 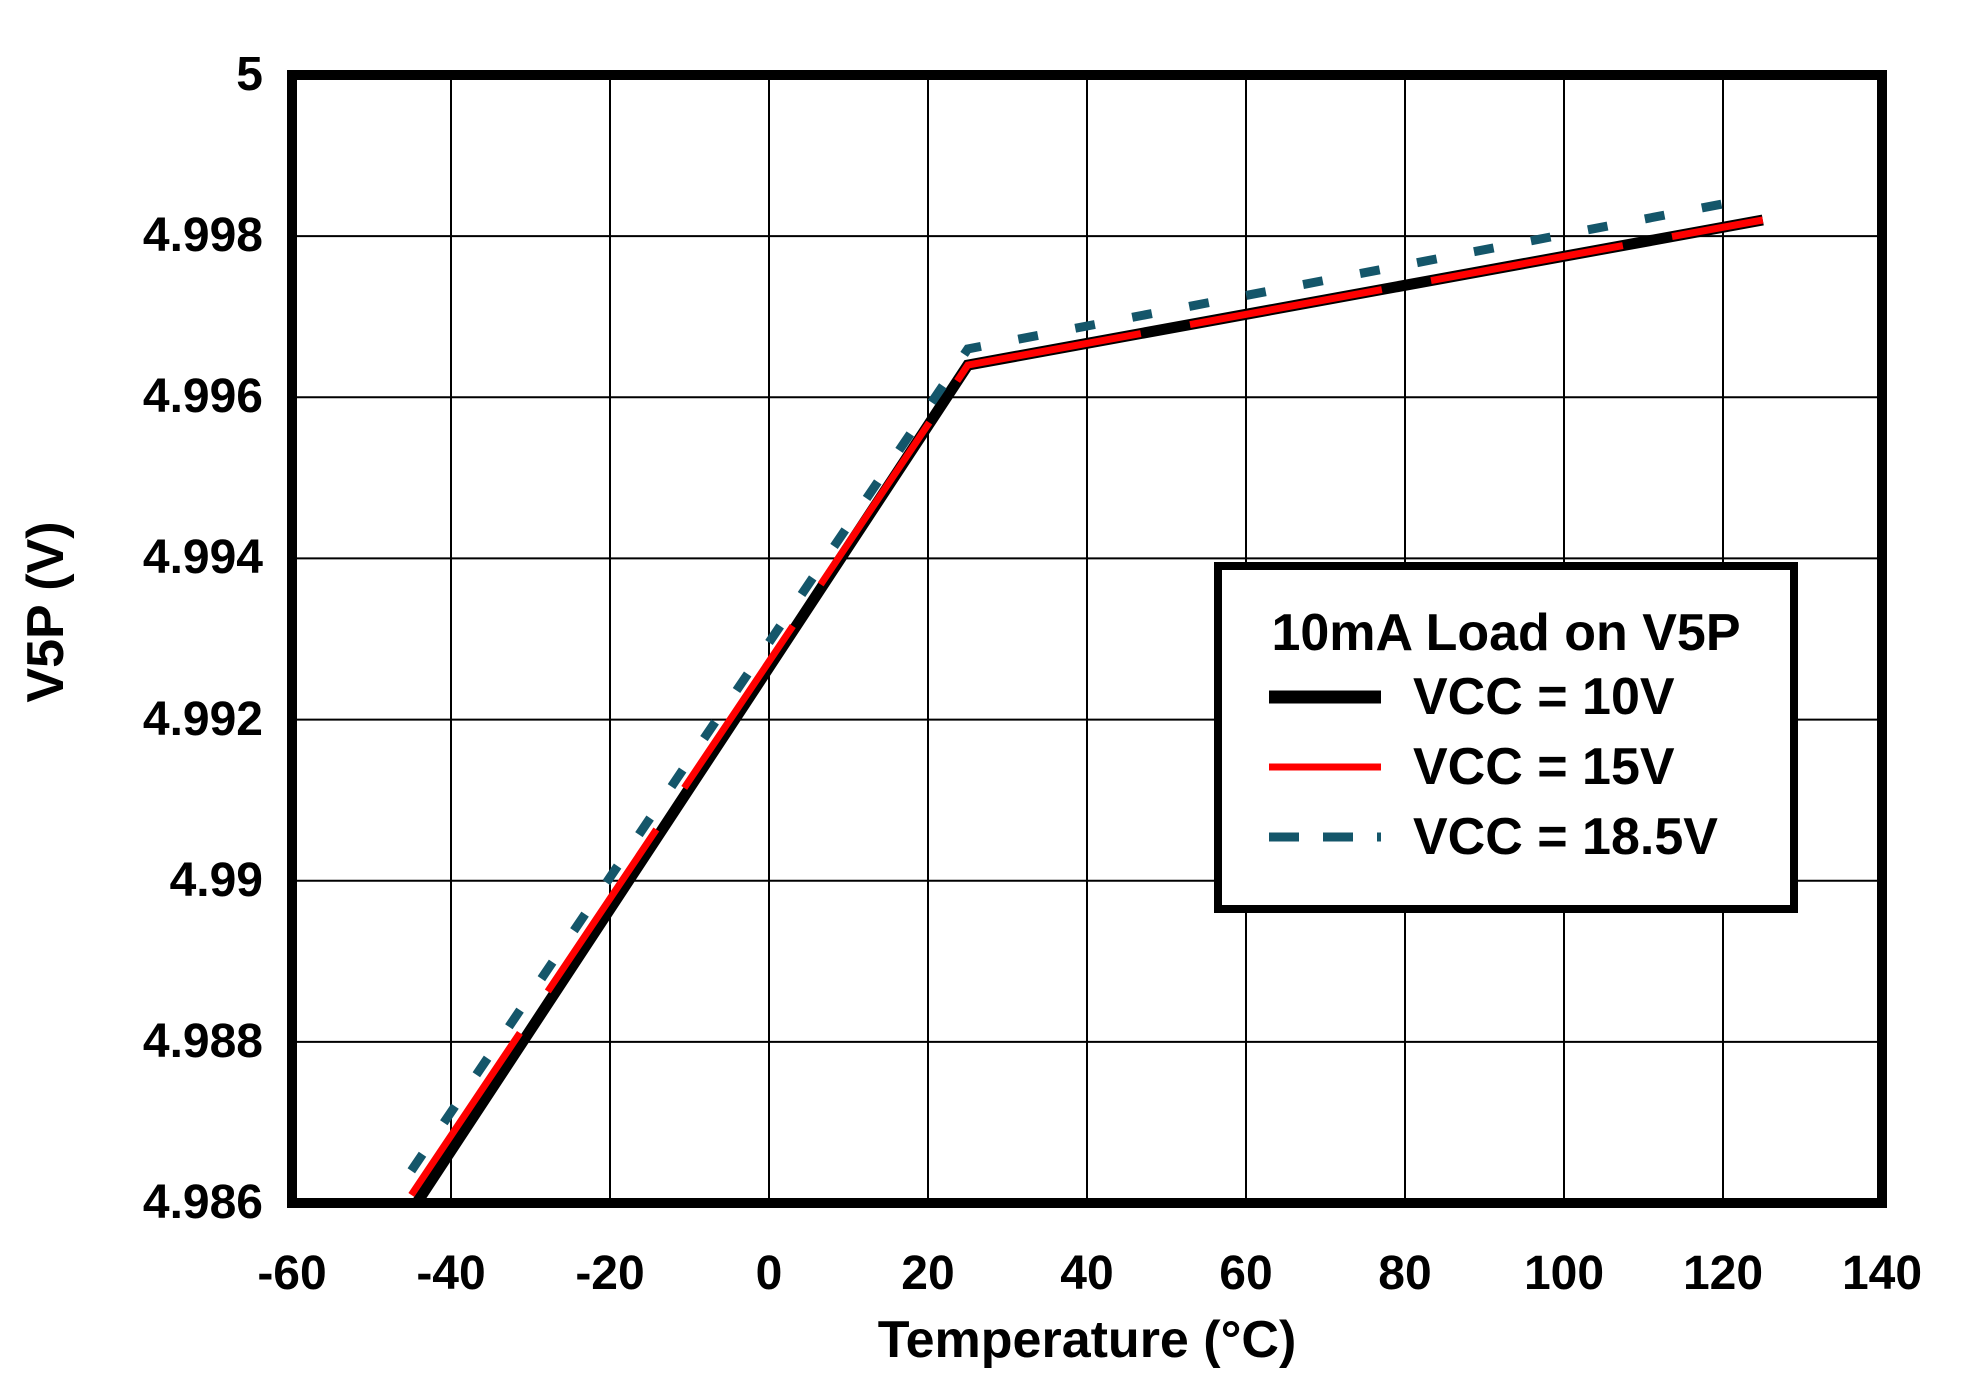 What do you see at coordinates (769, 1273) in the screenshot?
I see `x-tick-label: 0` at bounding box center [769, 1273].